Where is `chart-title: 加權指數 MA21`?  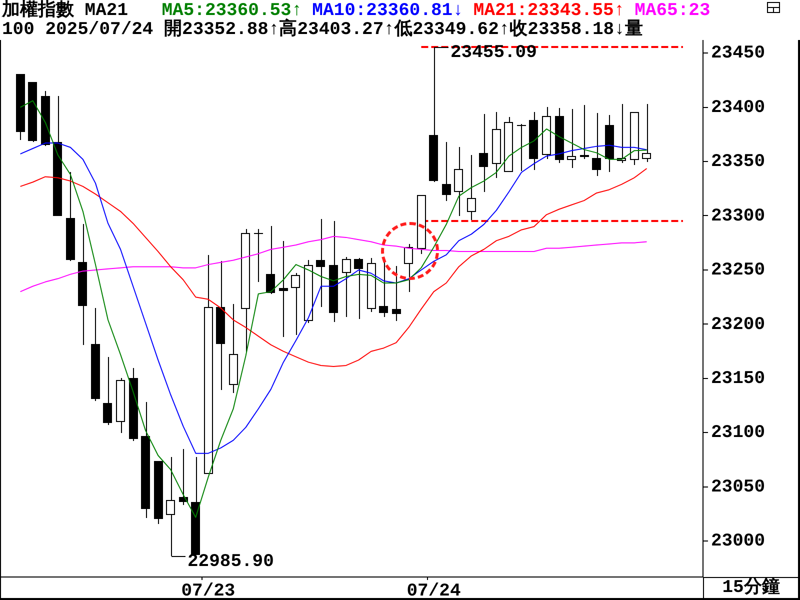 chart-title: 加權指數 MA21 is located at coordinates (65, 11).